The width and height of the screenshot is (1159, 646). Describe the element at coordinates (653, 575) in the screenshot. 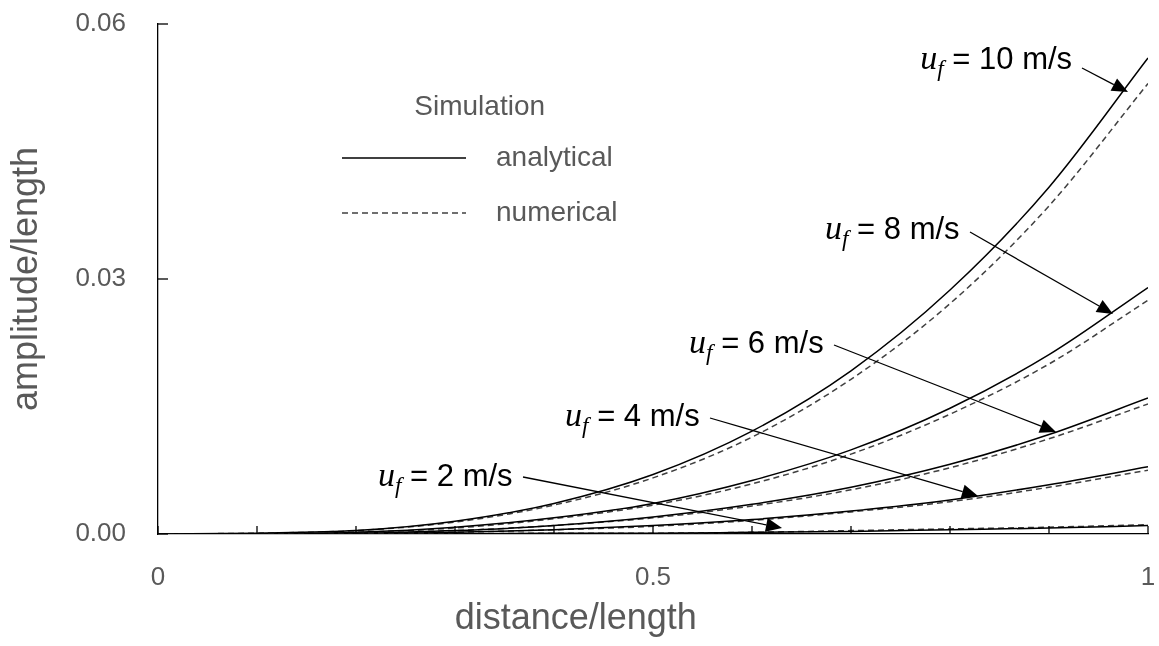

I see `x-tick-label: 0.5` at that location.